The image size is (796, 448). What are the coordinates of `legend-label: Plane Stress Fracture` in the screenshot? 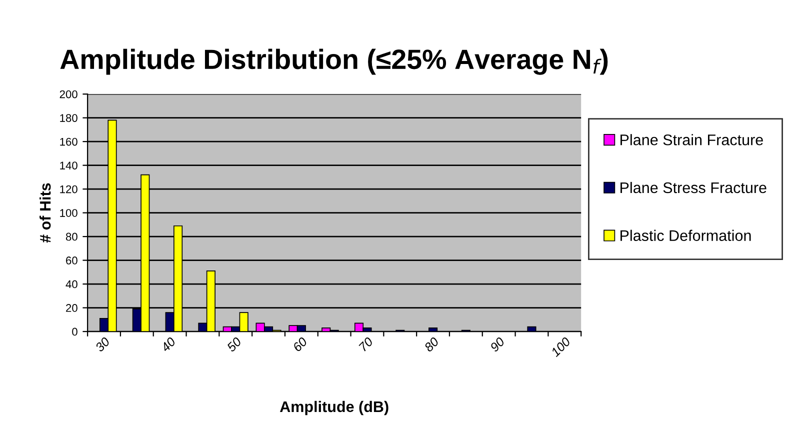 It's located at (693, 188).